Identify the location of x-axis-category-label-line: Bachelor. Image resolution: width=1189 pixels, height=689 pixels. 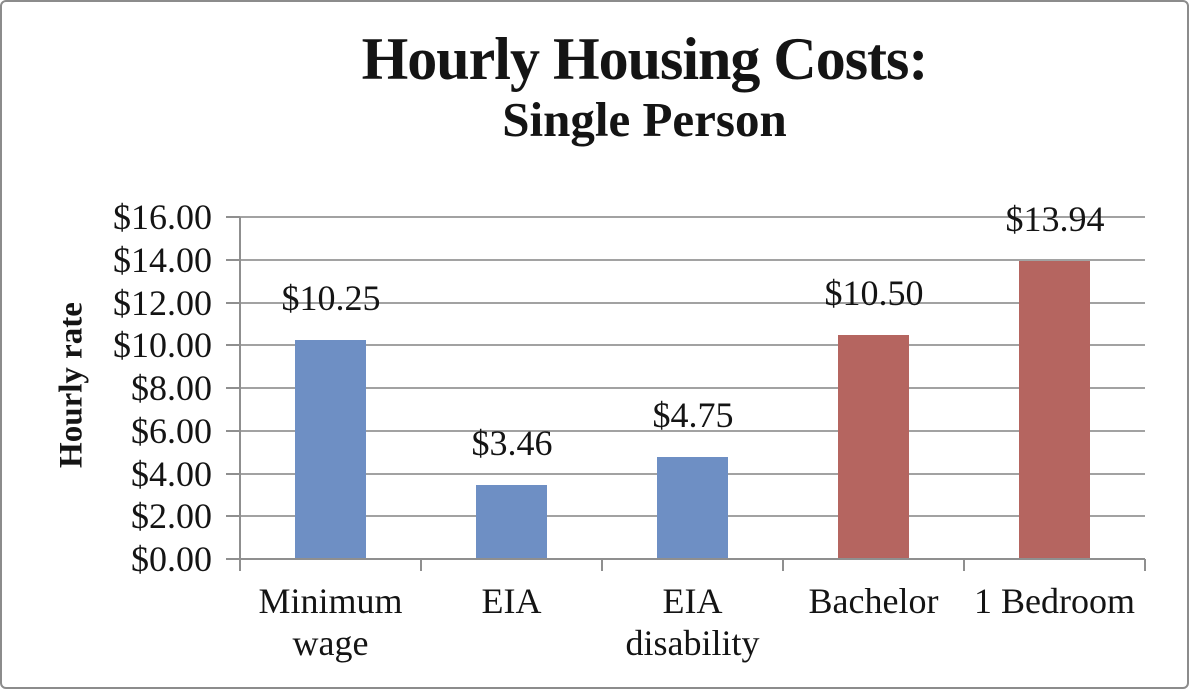
(873, 601).